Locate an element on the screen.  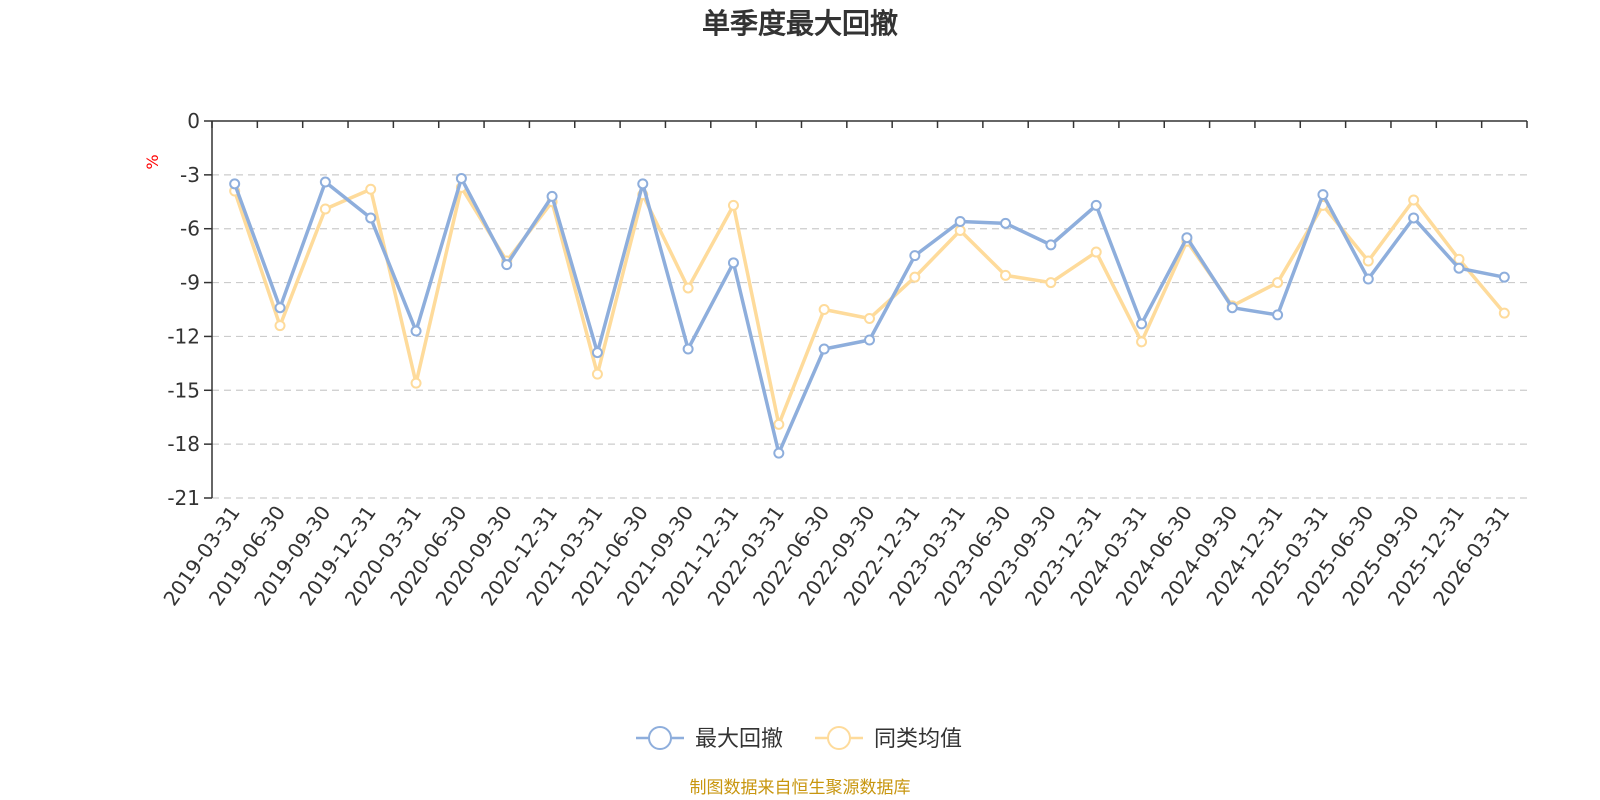
y-tick-label: 0 is located at coordinates (193, 121).